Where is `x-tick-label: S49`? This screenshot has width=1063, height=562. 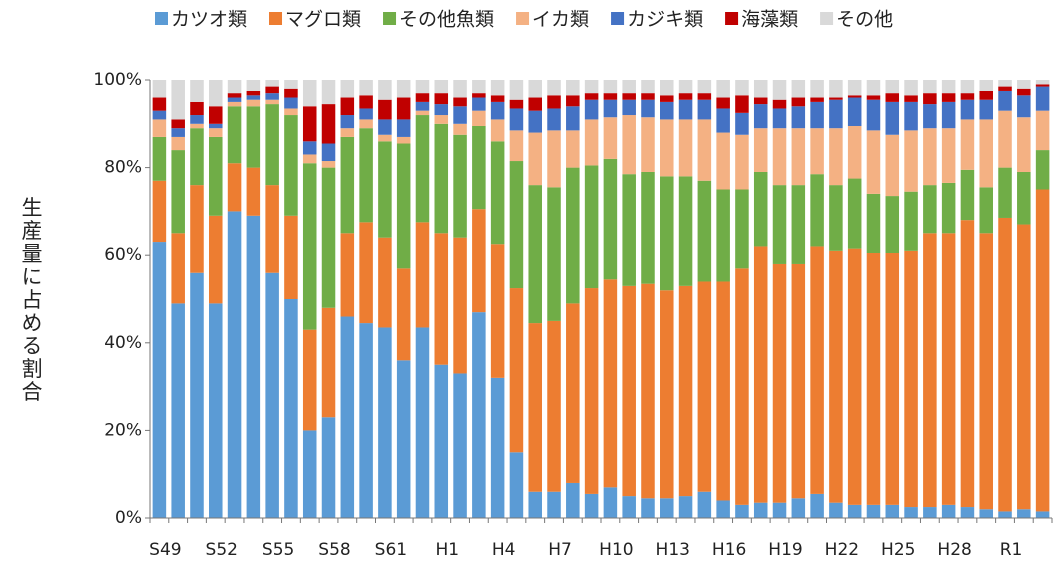
x-tick-label: S49 is located at coordinates (165, 550).